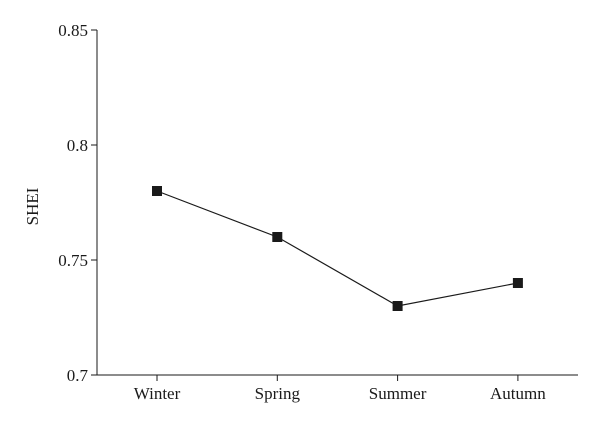 The image size is (600, 425). What do you see at coordinates (397, 306) in the screenshot?
I see `data-point-summer` at bounding box center [397, 306].